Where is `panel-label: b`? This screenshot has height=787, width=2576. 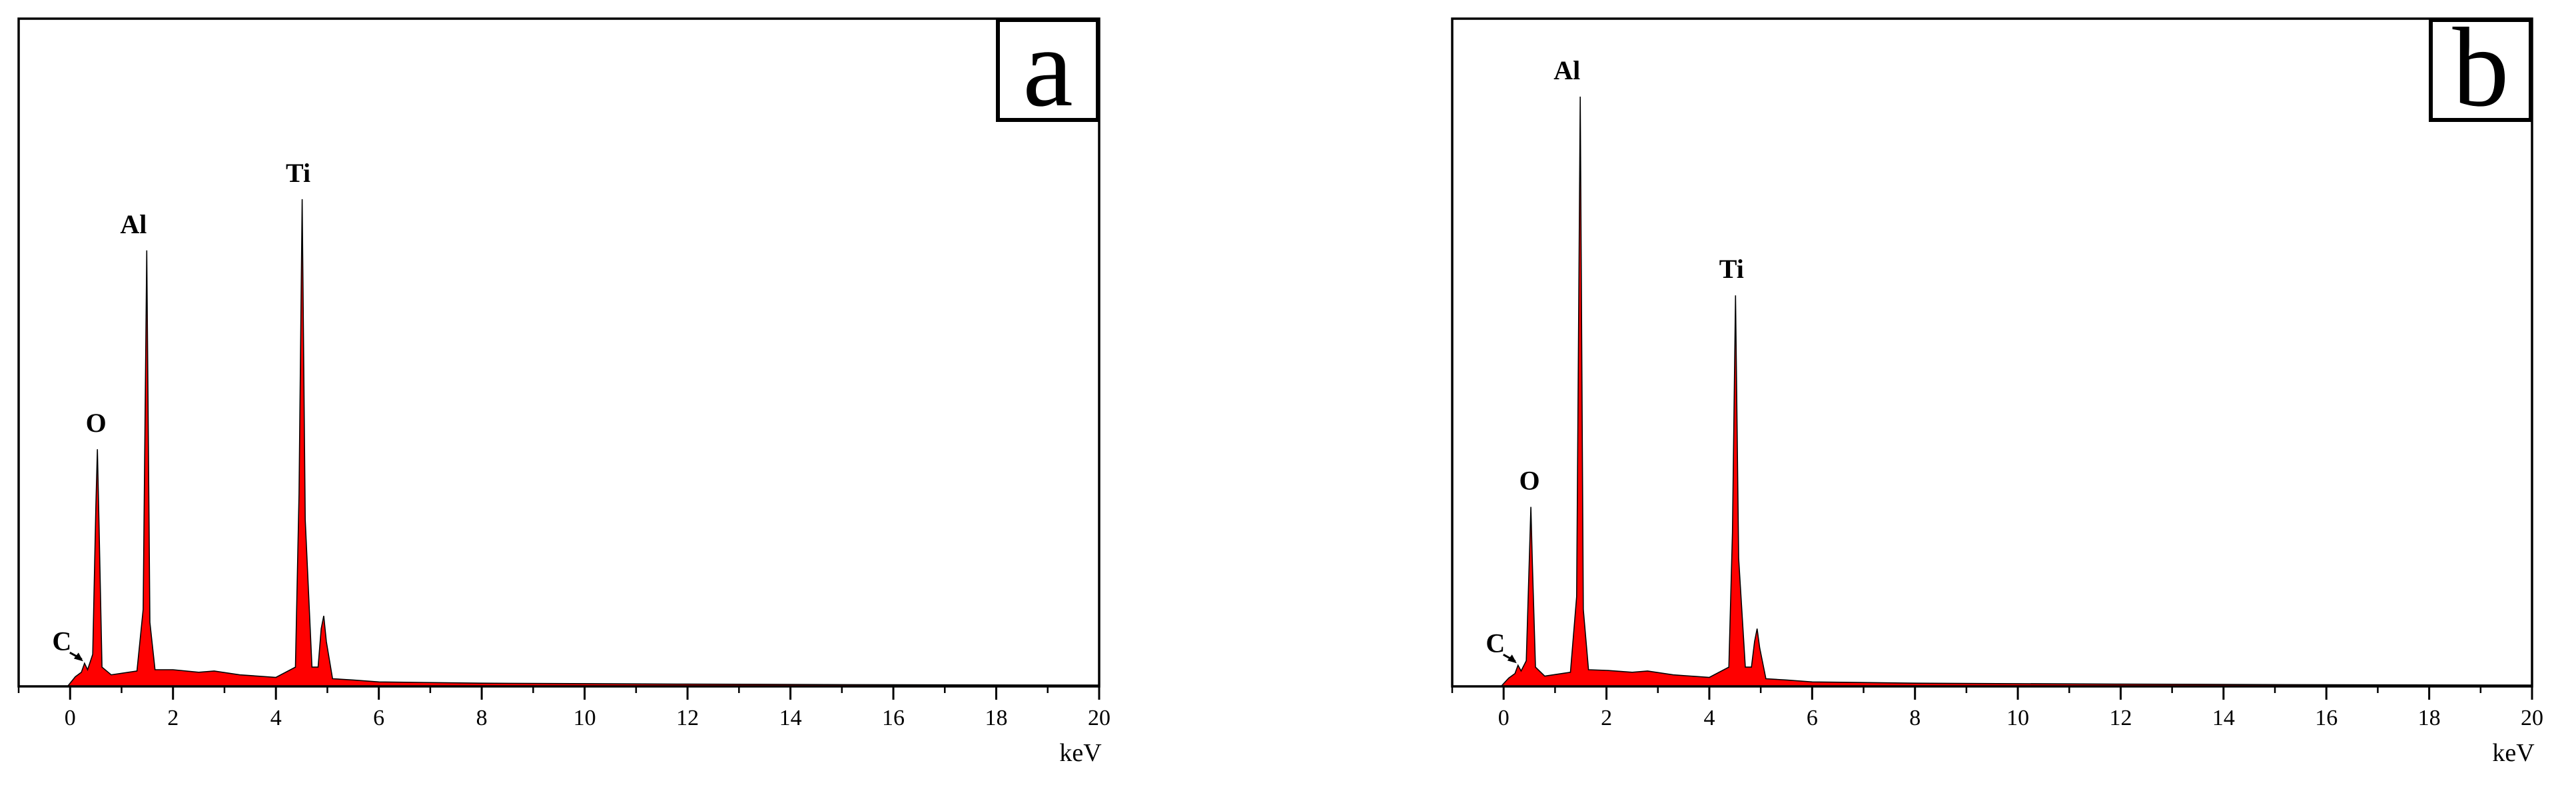
panel-label: b is located at coordinates (2481, 67).